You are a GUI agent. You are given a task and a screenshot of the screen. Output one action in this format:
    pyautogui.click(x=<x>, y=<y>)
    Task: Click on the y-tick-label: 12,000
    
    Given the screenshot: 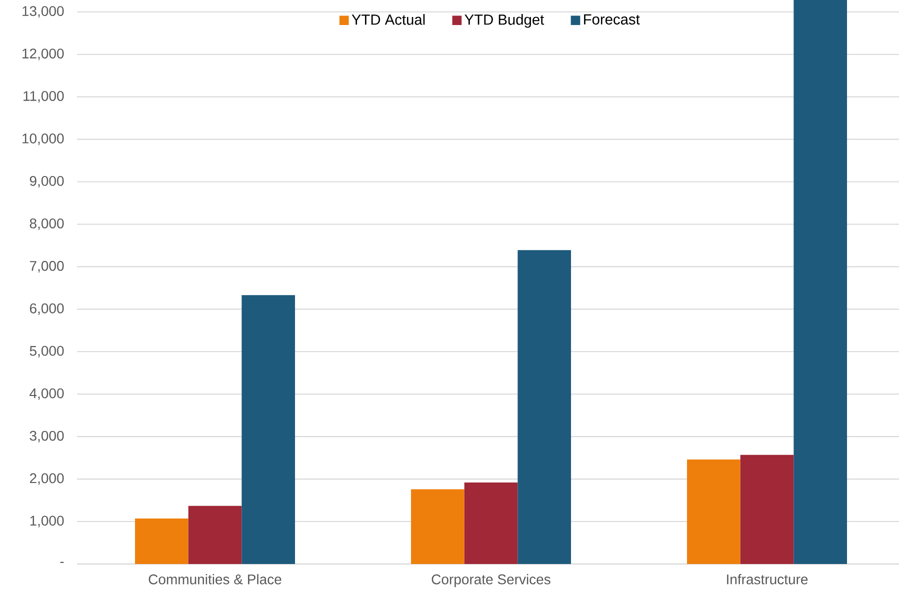 What is the action you would take?
    pyautogui.click(x=43, y=54)
    